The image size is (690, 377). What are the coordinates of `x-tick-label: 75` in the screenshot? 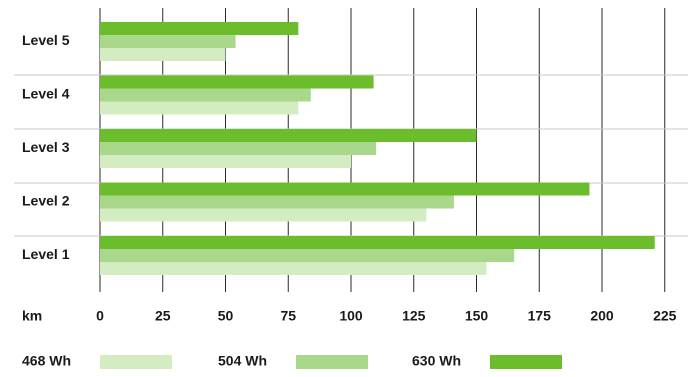 It's located at (288, 316).